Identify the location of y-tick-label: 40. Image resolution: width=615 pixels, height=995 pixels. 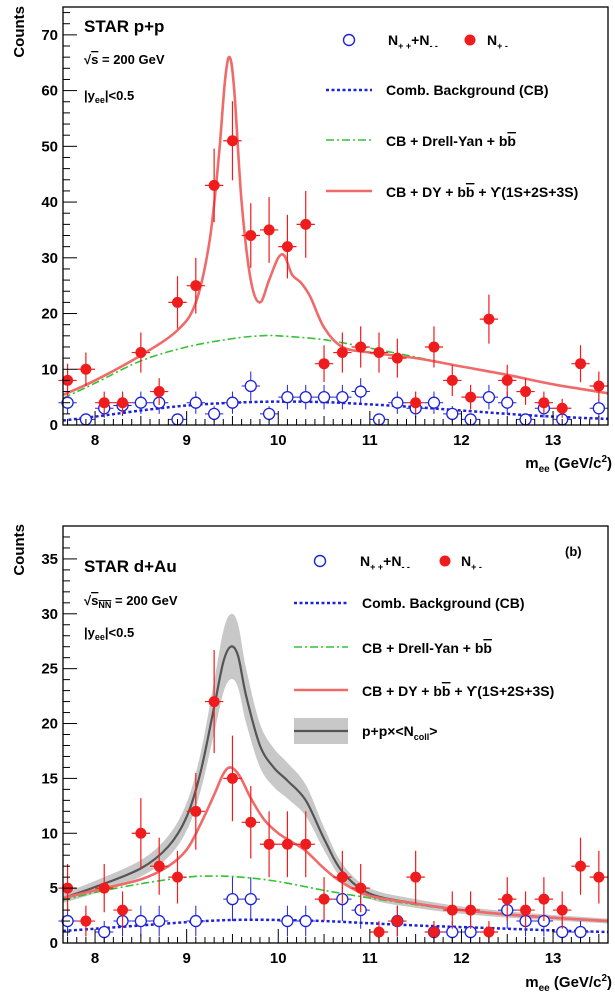
(49, 202).